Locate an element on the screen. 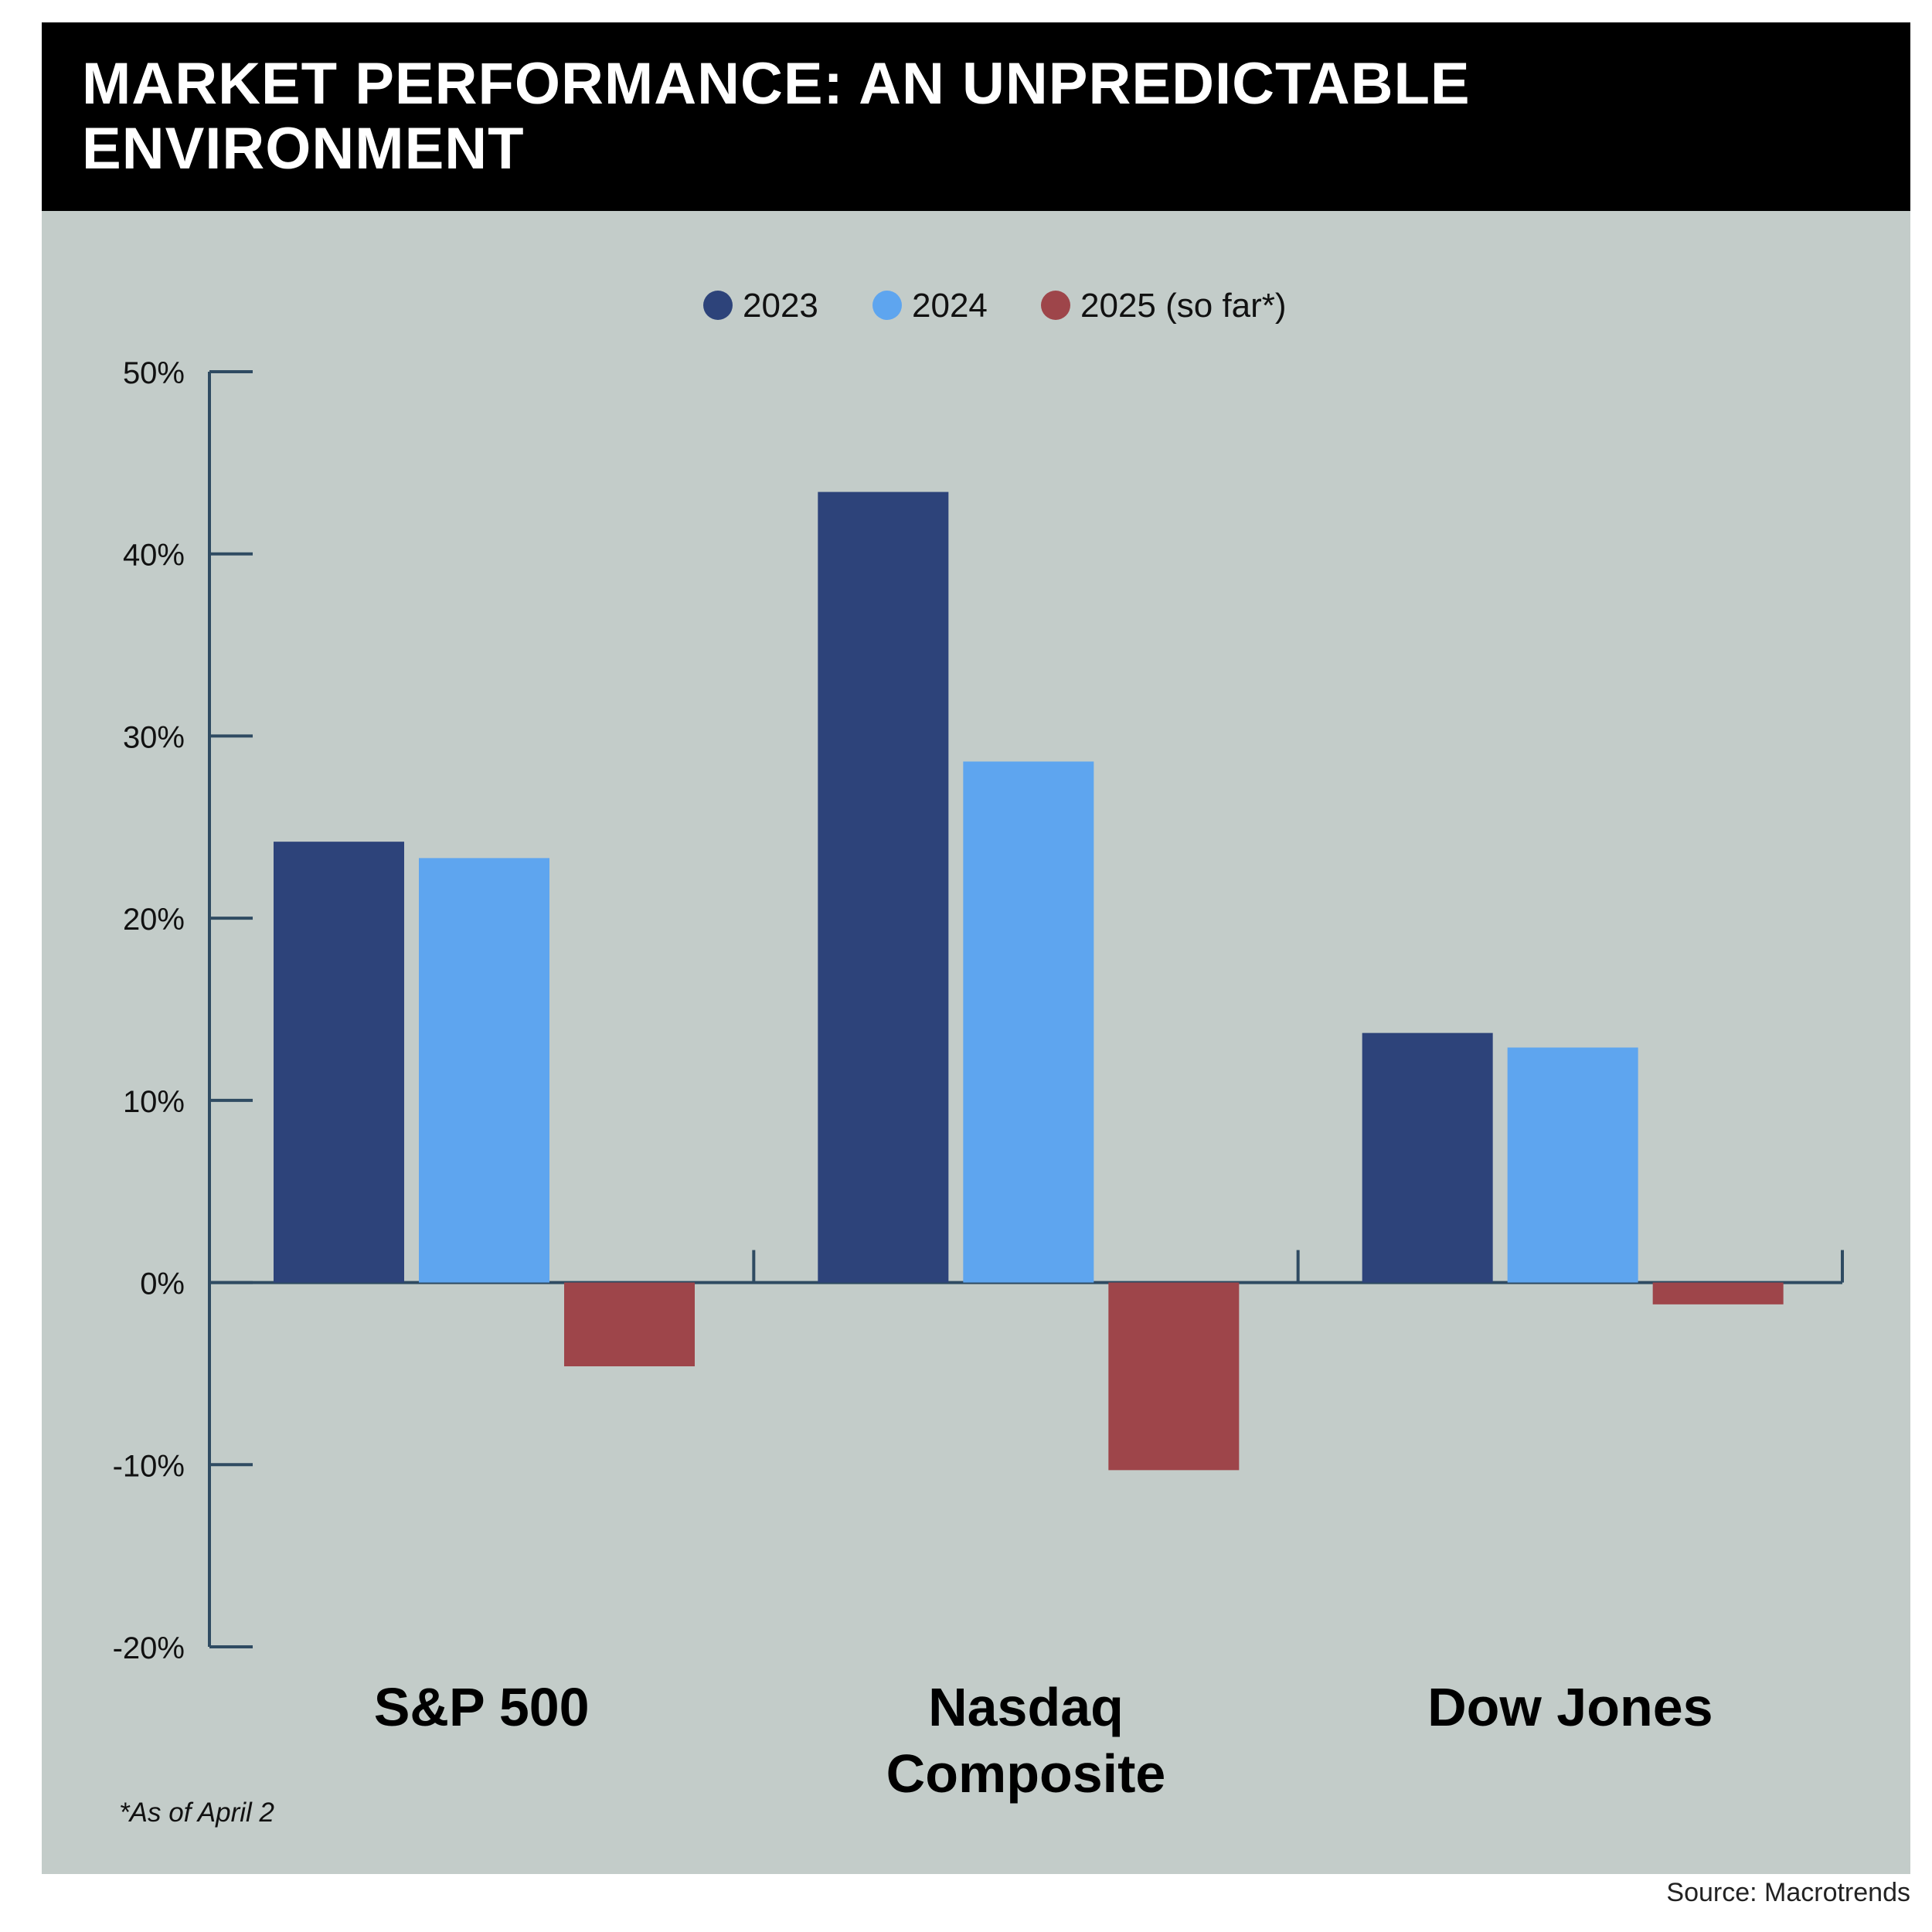  y-tick-label: 50% is located at coordinates (154, 373).